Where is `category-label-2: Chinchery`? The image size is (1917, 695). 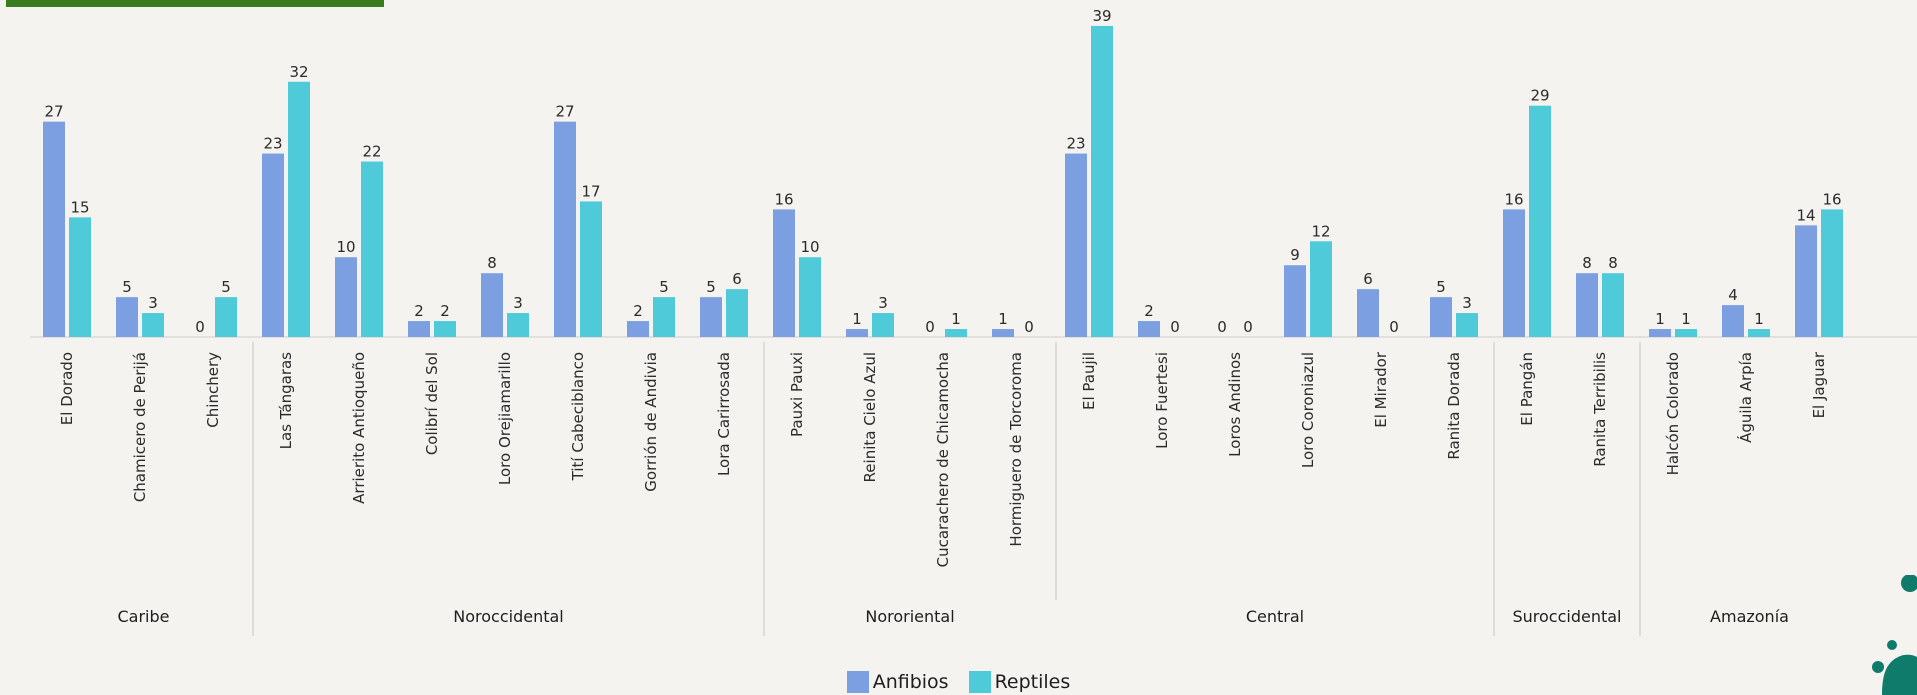
category-label-2: Chinchery is located at coordinates (213, 390).